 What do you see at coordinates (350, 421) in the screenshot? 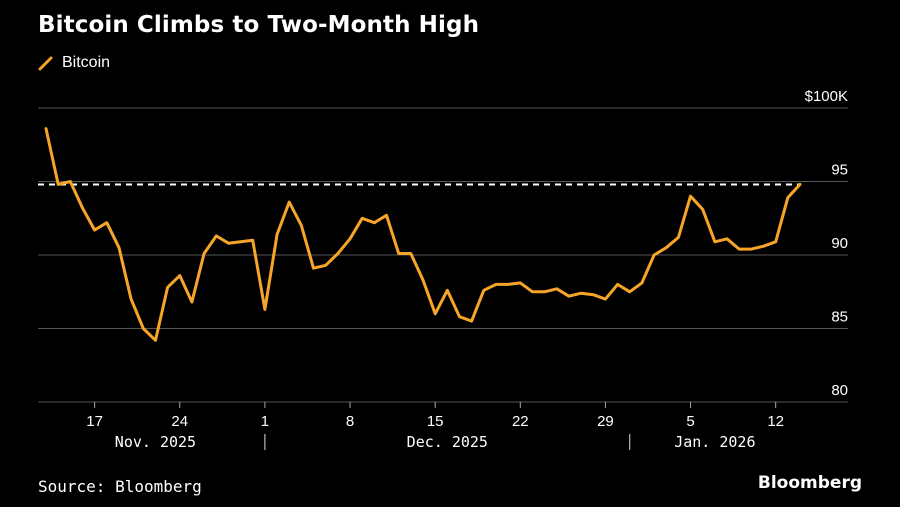
I see `x-tick-label: 8` at bounding box center [350, 421].